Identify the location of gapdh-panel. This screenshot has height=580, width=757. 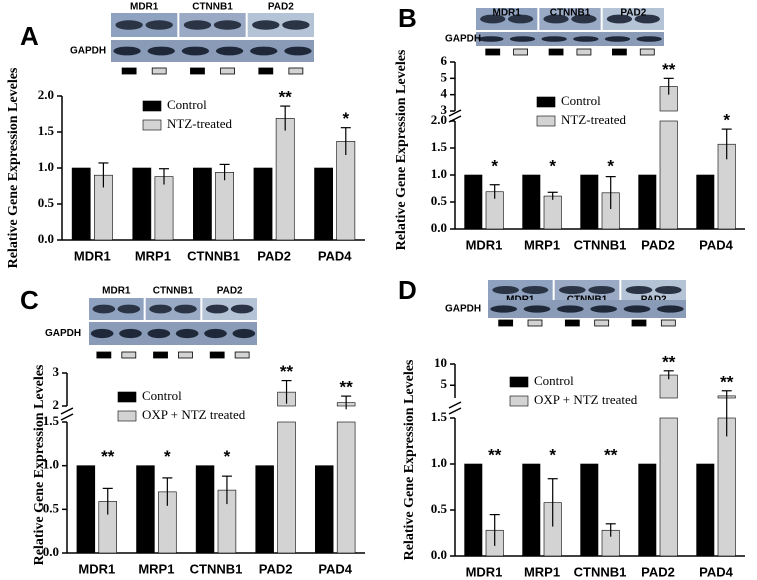
(173, 333).